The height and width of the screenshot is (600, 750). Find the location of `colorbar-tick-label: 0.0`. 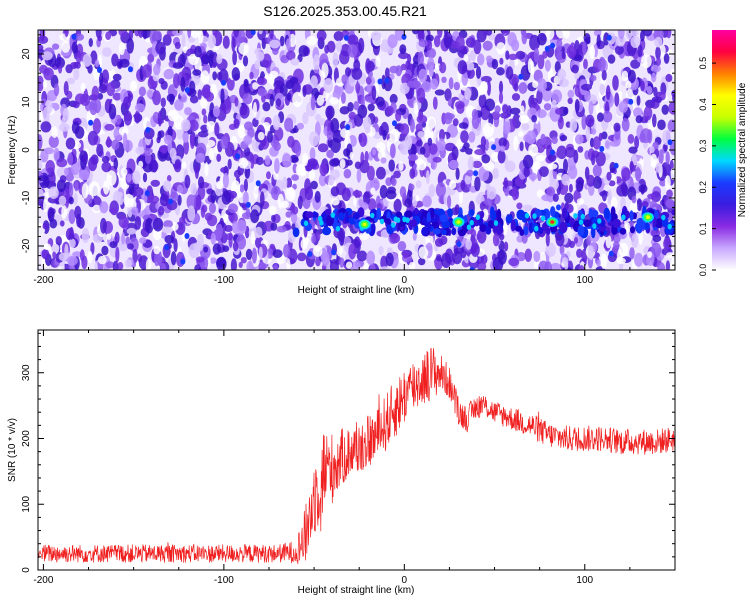

colorbar-tick-label: 0.0 is located at coordinates (703, 270).